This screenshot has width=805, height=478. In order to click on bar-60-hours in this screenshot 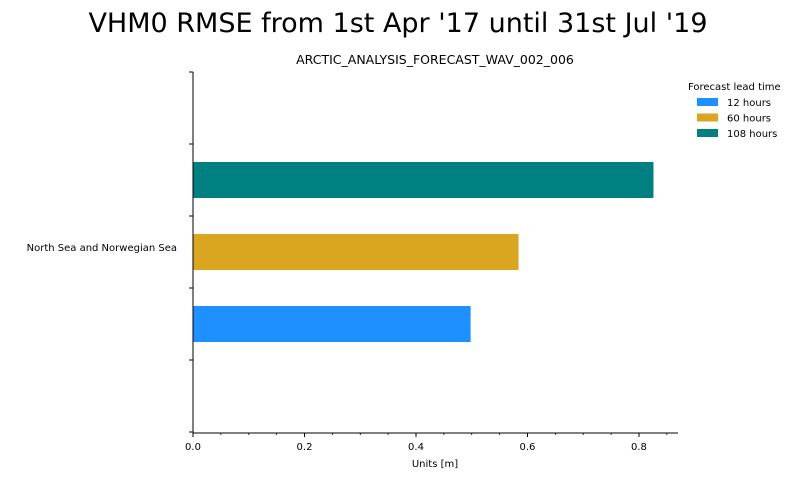, I will do `click(356, 252)`.